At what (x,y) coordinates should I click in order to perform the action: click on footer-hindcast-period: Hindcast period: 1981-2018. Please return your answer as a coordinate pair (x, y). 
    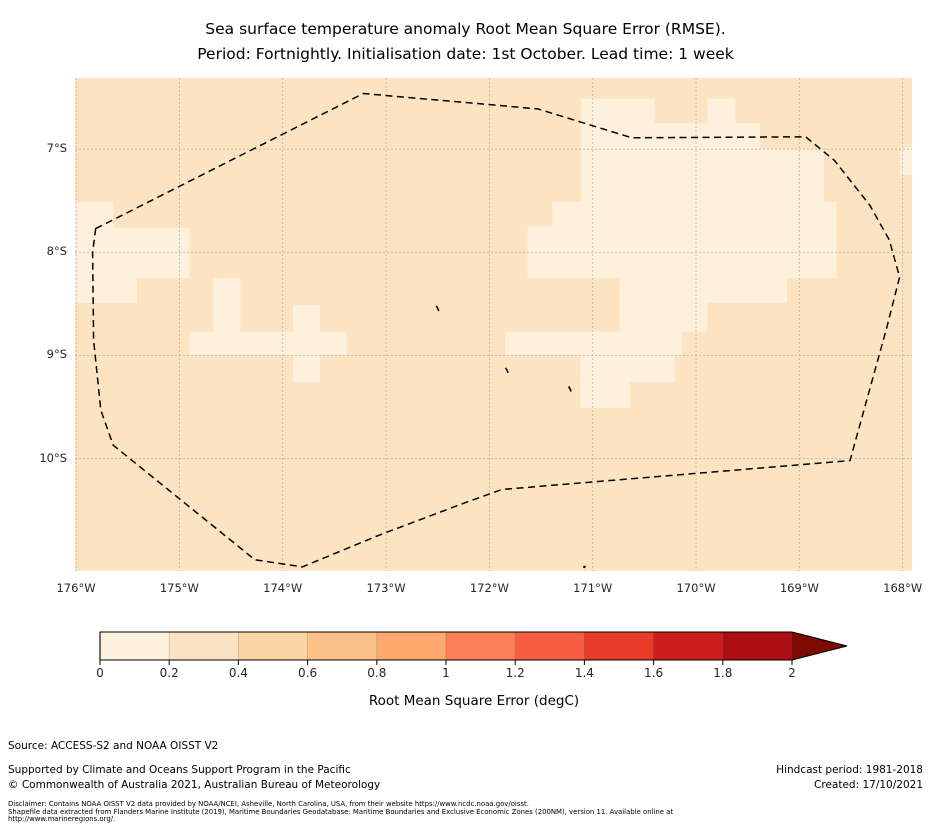
    Looking at the image, I should click on (849, 770).